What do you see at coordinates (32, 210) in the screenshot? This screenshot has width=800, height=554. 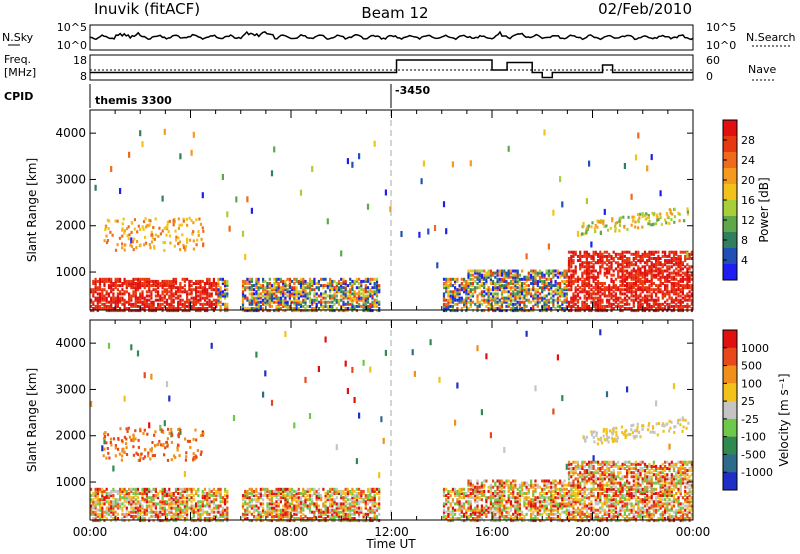 I see `power-ylabel: Slant Range [km]` at bounding box center [32, 210].